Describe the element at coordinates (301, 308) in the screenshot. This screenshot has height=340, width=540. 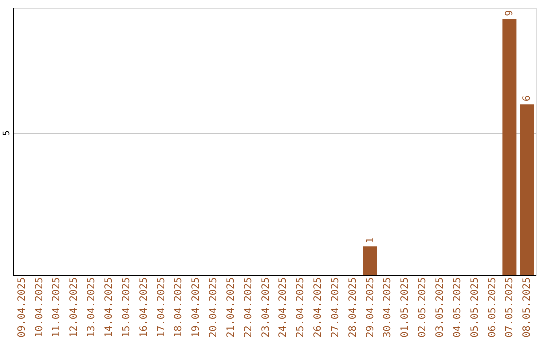
I see `x-tick-label: 25.04.2025` at that location.